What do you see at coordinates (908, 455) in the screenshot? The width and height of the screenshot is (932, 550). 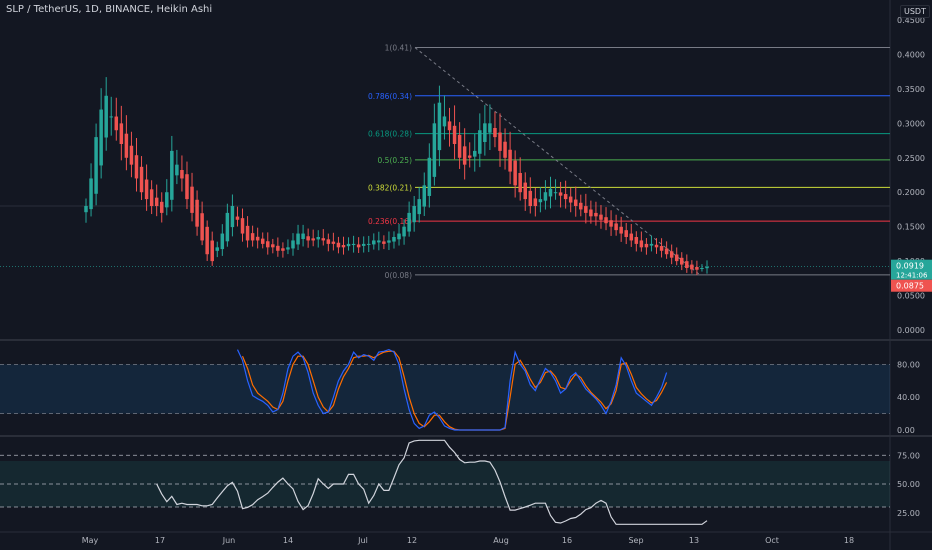 I see `rsi-tick-label: 75.00` at bounding box center [908, 455].